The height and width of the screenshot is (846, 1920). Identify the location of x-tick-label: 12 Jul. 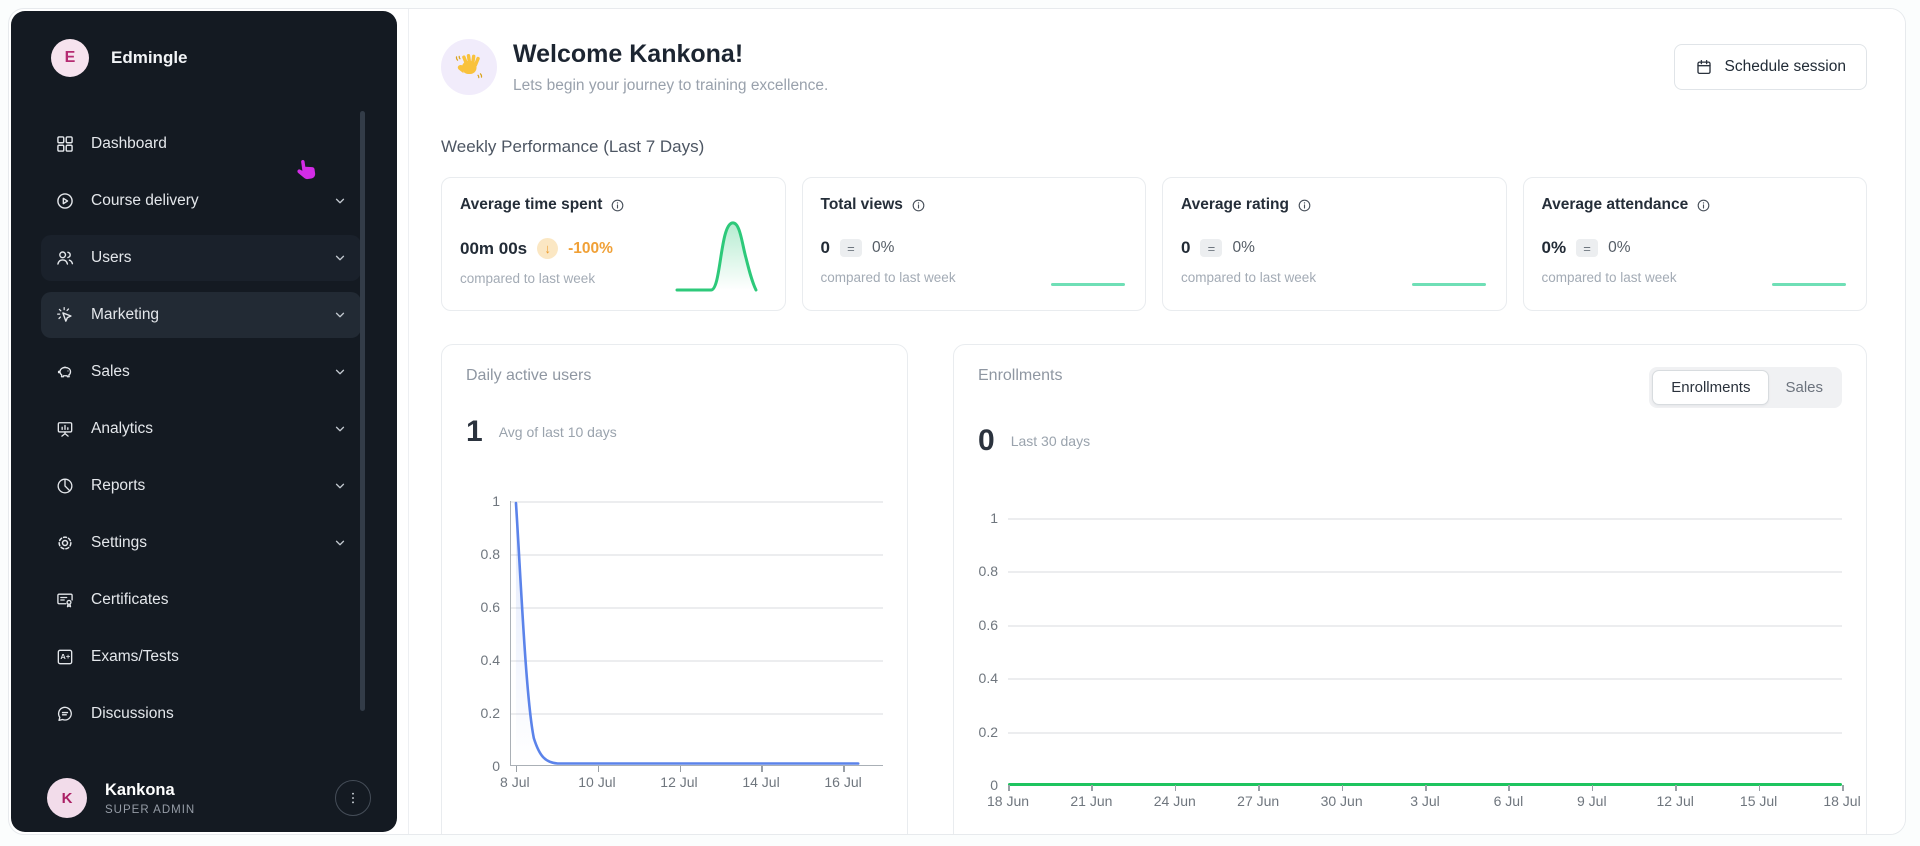
(1675, 801).